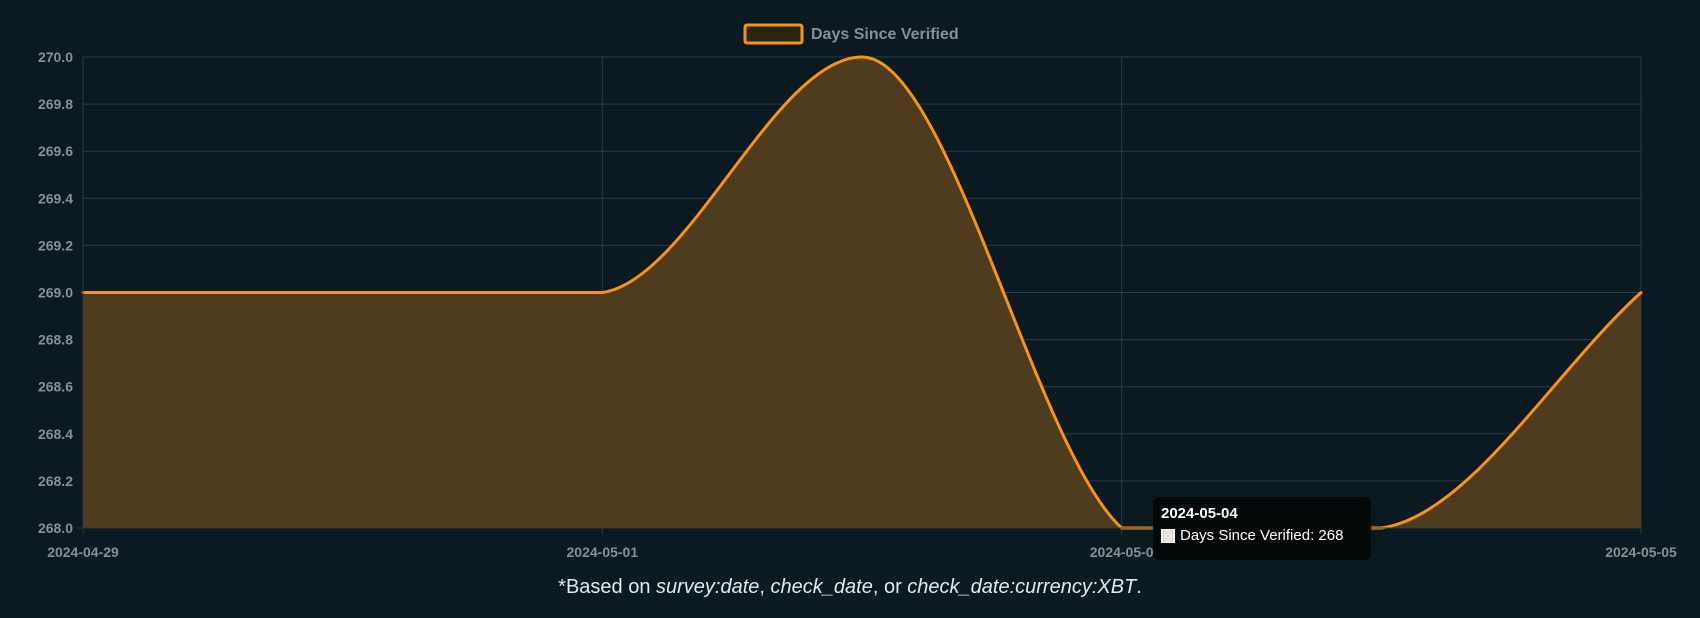 Image resolution: width=1700 pixels, height=618 pixels. What do you see at coordinates (55, 245) in the screenshot?
I see `y-tick-label: 269.2` at bounding box center [55, 245].